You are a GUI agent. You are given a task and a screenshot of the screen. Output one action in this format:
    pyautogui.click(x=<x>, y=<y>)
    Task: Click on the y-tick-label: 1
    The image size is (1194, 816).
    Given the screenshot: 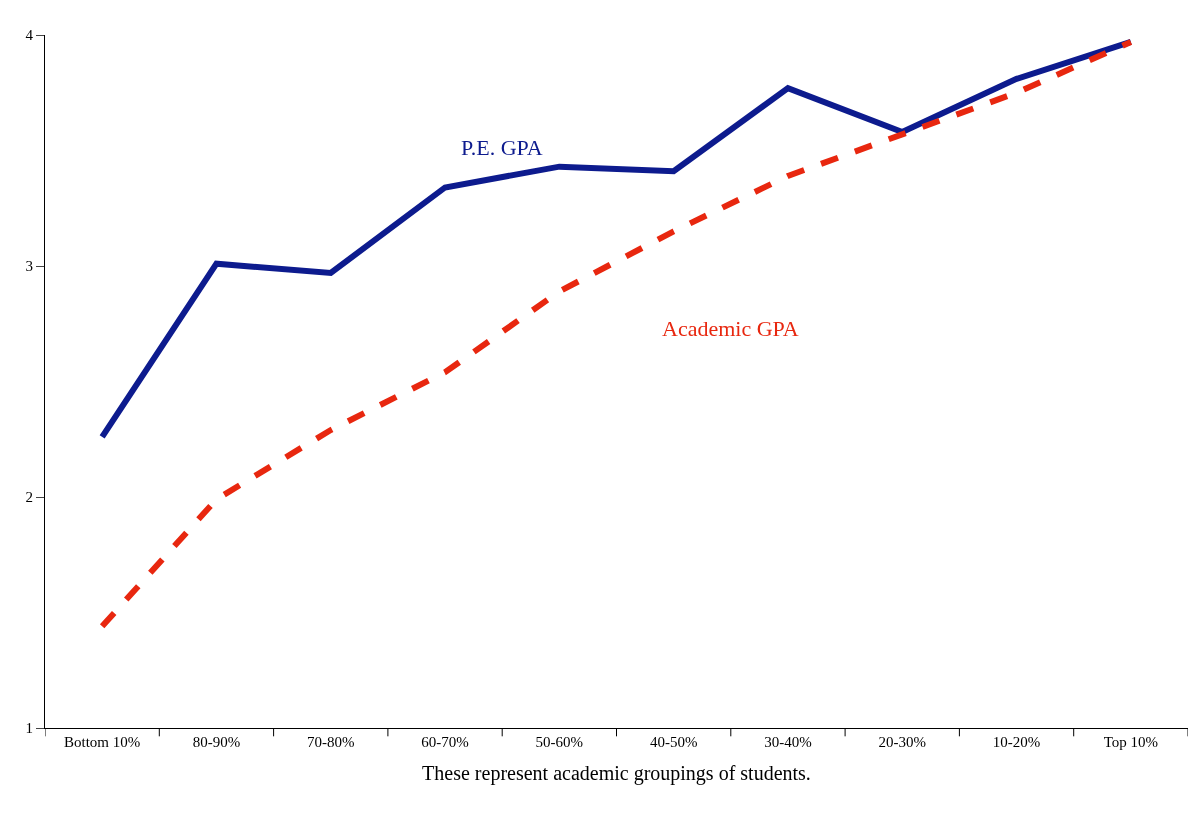 What is the action you would take?
    pyautogui.click(x=29, y=728)
    